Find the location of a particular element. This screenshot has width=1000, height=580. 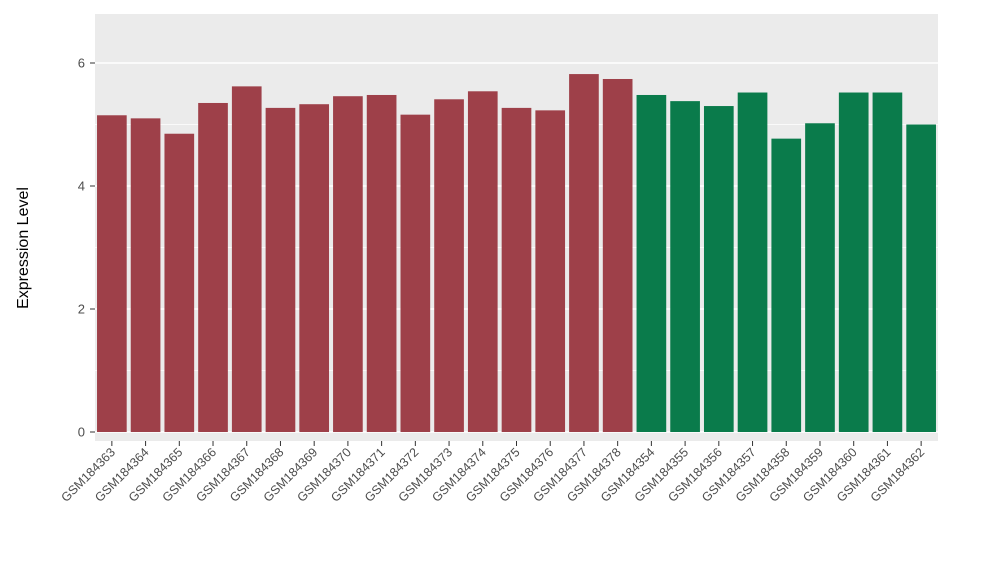

y-tick-label: 0 is located at coordinates (81, 432).